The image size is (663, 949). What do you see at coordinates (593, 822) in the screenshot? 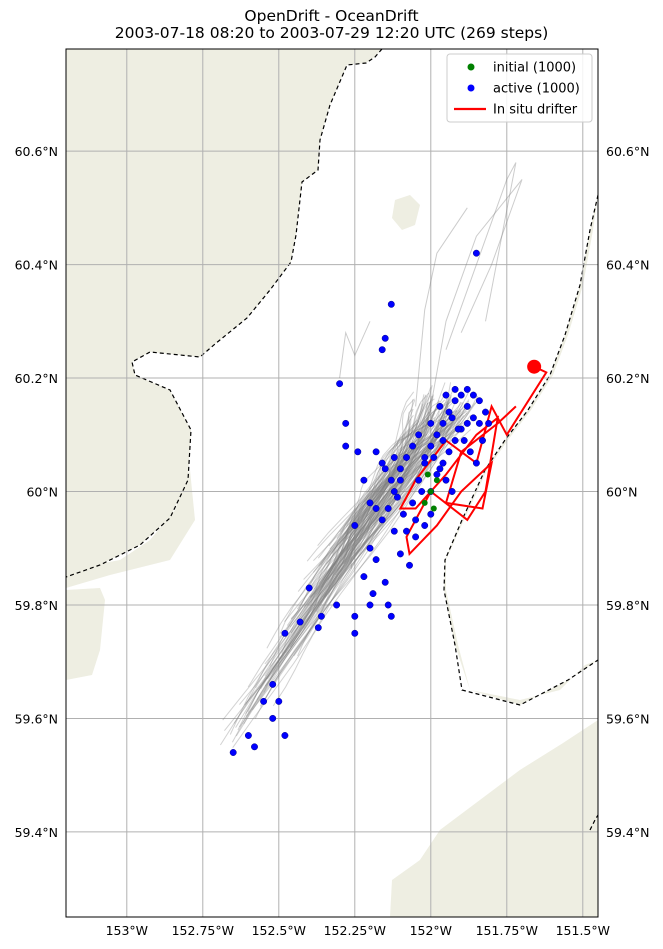
I see `coastline-segment` at bounding box center [593, 822].